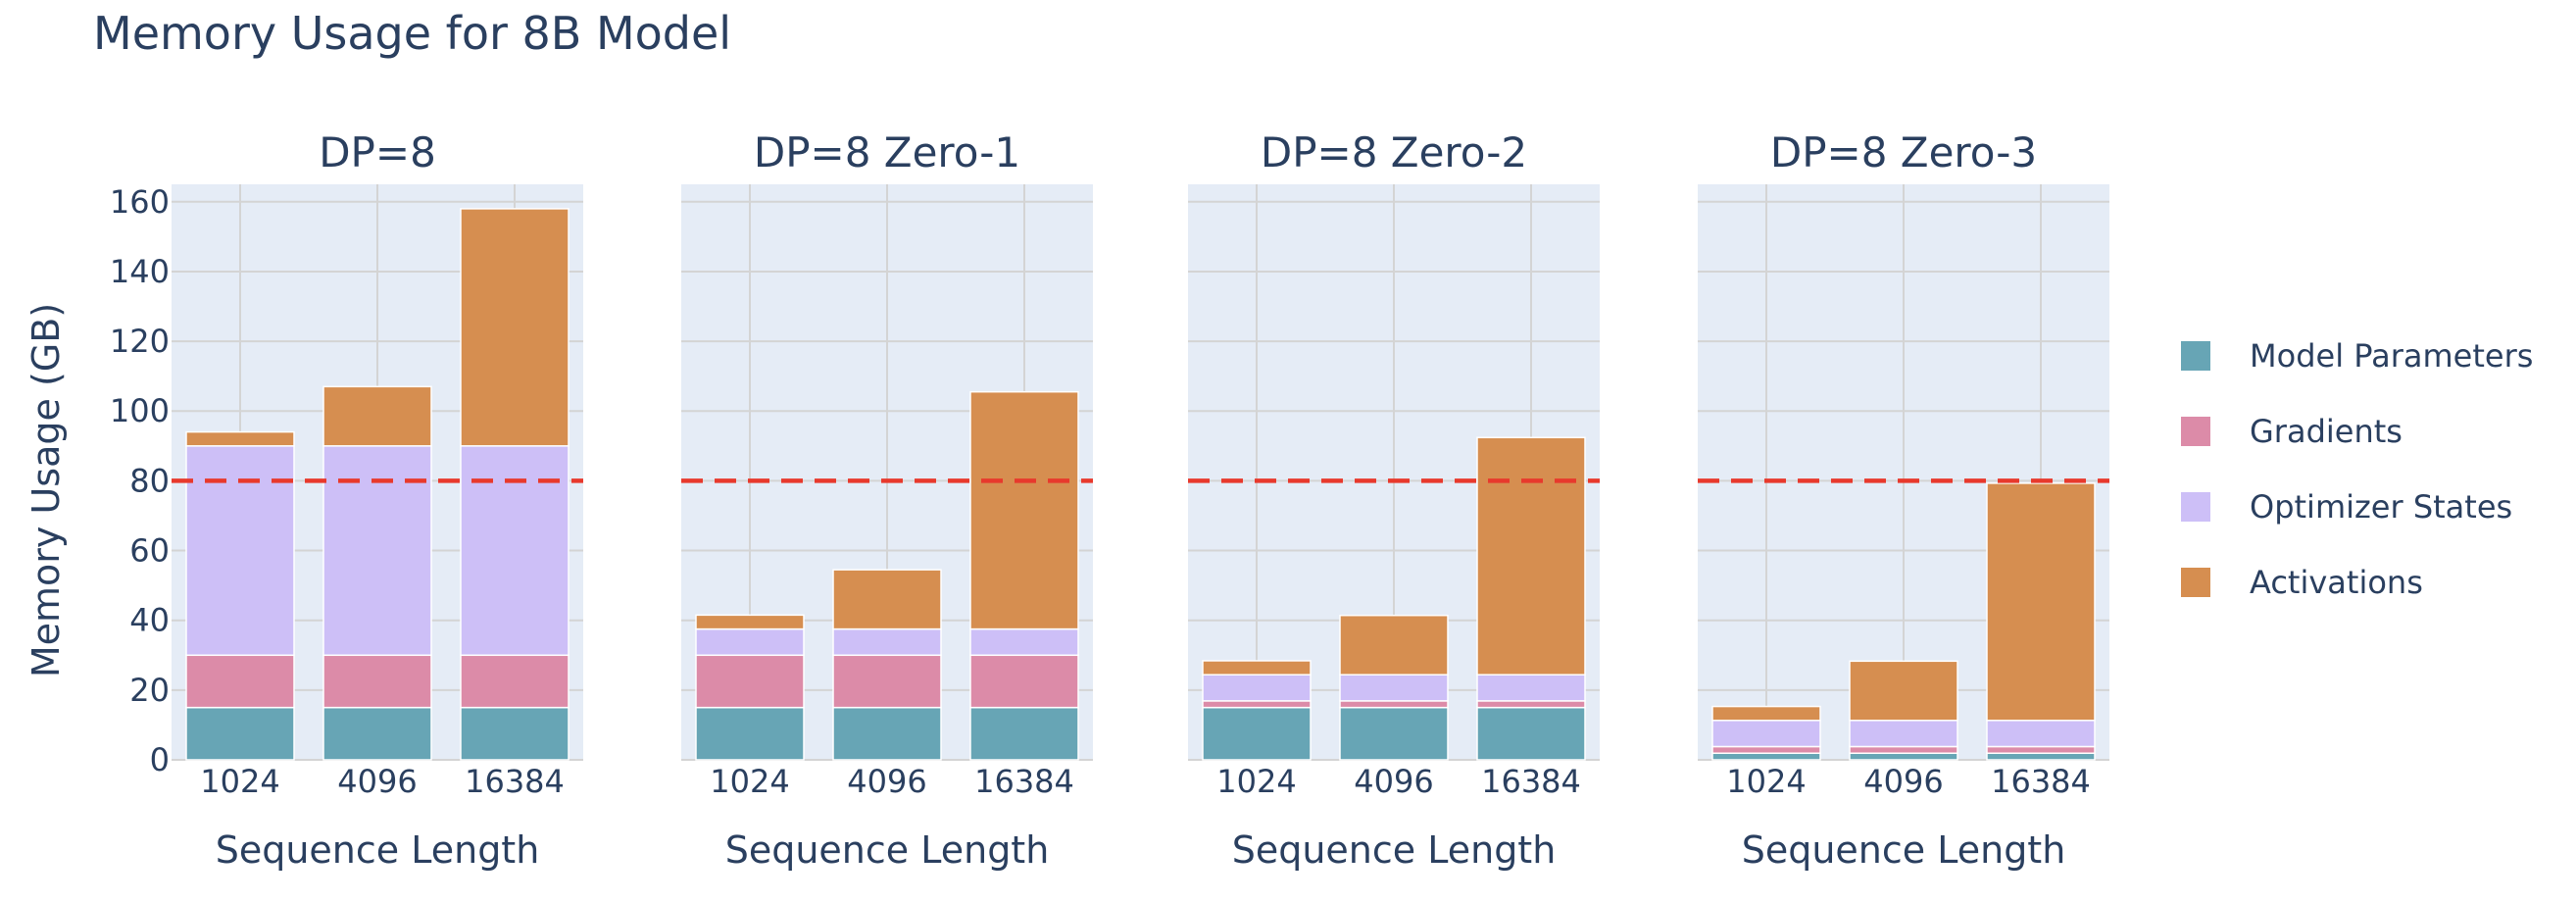 The image size is (2576, 902). What do you see at coordinates (2336, 582) in the screenshot?
I see `legend-label: Activations` at bounding box center [2336, 582].